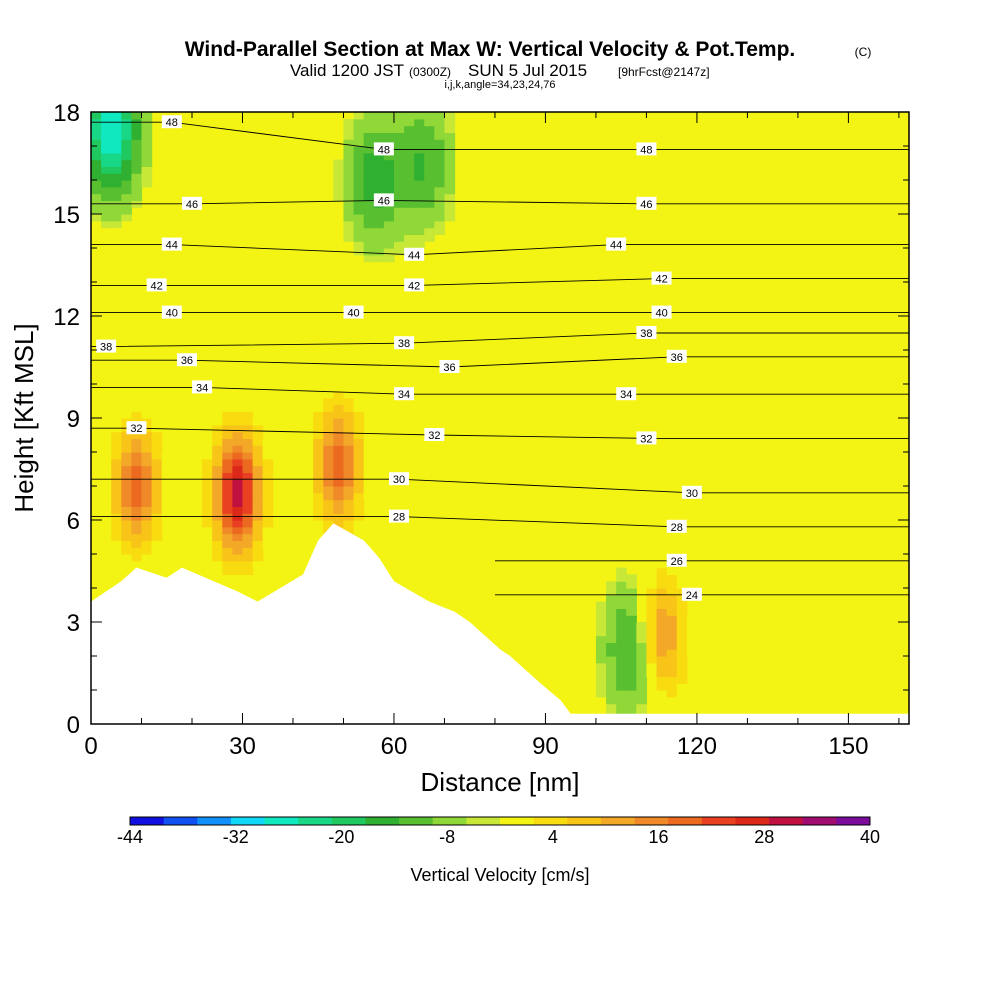 The height and width of the screenshot is (1000, 1000). What do you see at coordinates (764, 837) in the screenshot?
I see `colorbar-tick-label: 28` at bounding box center [764, 837].